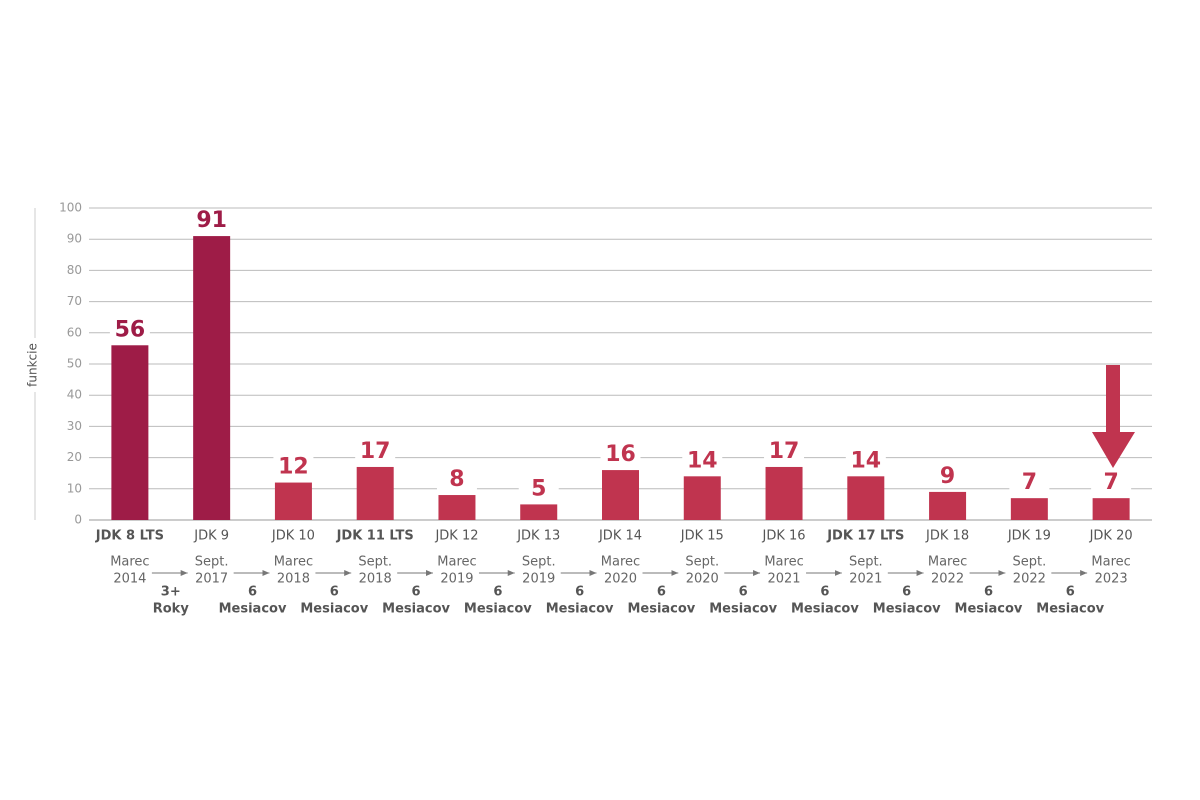 The width and height of the screenshot is (1200, 800). What do you see at coordinates (211, 579) in the screenshot?
I see `release-date: 2017` at bounding box center [211, 579].